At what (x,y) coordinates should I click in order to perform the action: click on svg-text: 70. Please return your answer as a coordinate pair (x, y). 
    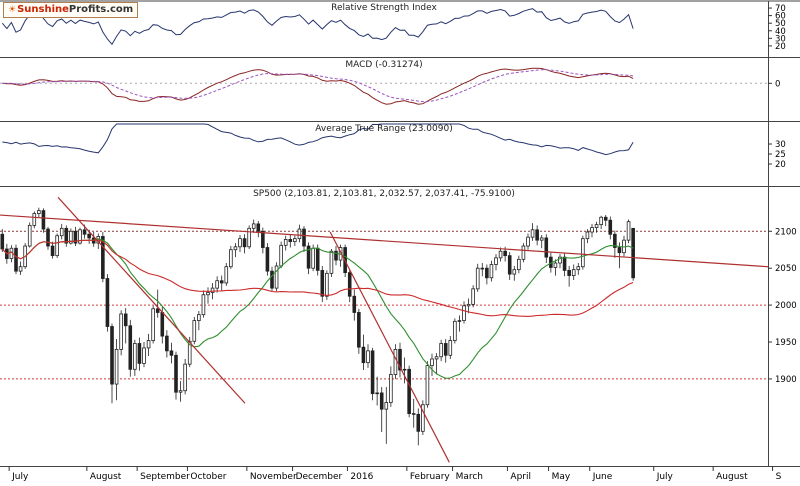
    Looking at the image, I should click on (780, 9).